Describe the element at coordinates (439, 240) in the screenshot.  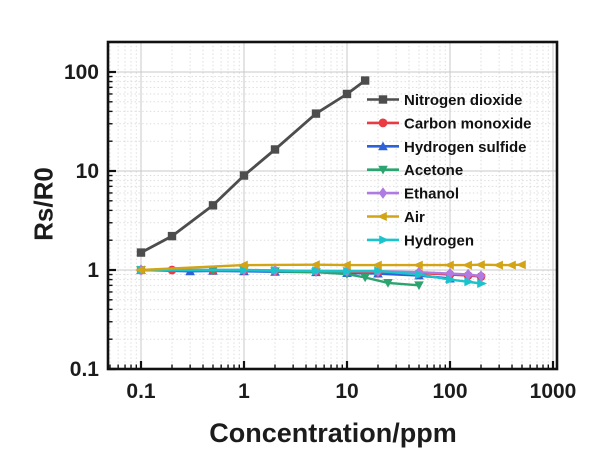
I see `legend-label-hydrogen: Hydrogen` at that location.